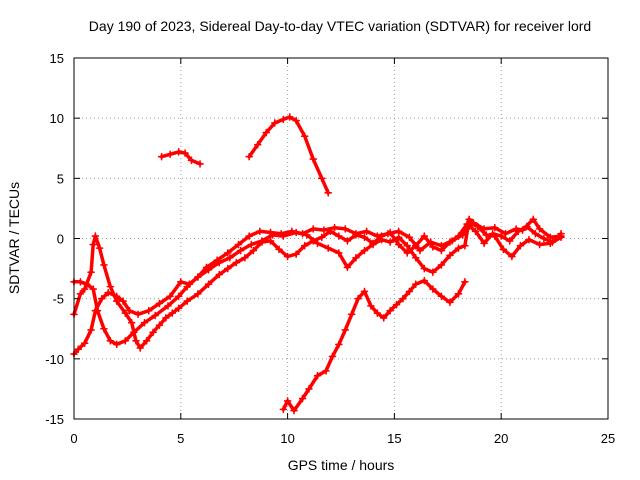  Describe the element at coordinates (54, 359) in the screenshot. I see `y-tick-label: -10` at that location.